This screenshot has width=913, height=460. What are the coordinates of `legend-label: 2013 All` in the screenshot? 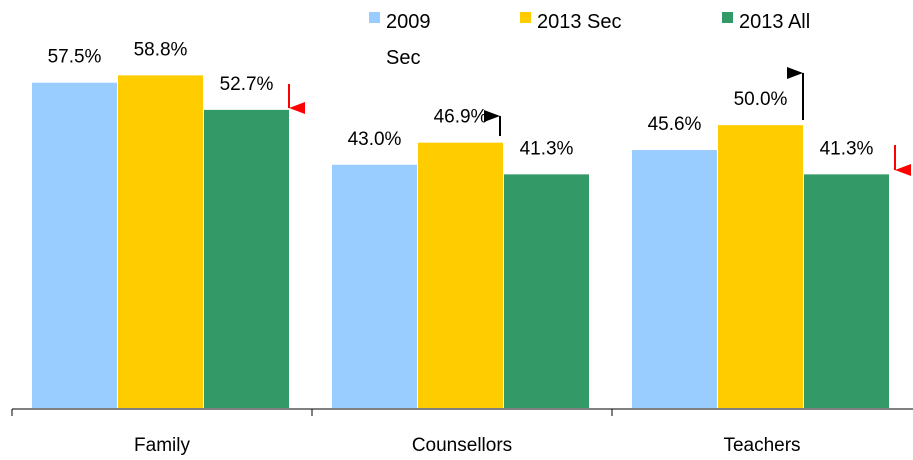 It's located at (775, 22).